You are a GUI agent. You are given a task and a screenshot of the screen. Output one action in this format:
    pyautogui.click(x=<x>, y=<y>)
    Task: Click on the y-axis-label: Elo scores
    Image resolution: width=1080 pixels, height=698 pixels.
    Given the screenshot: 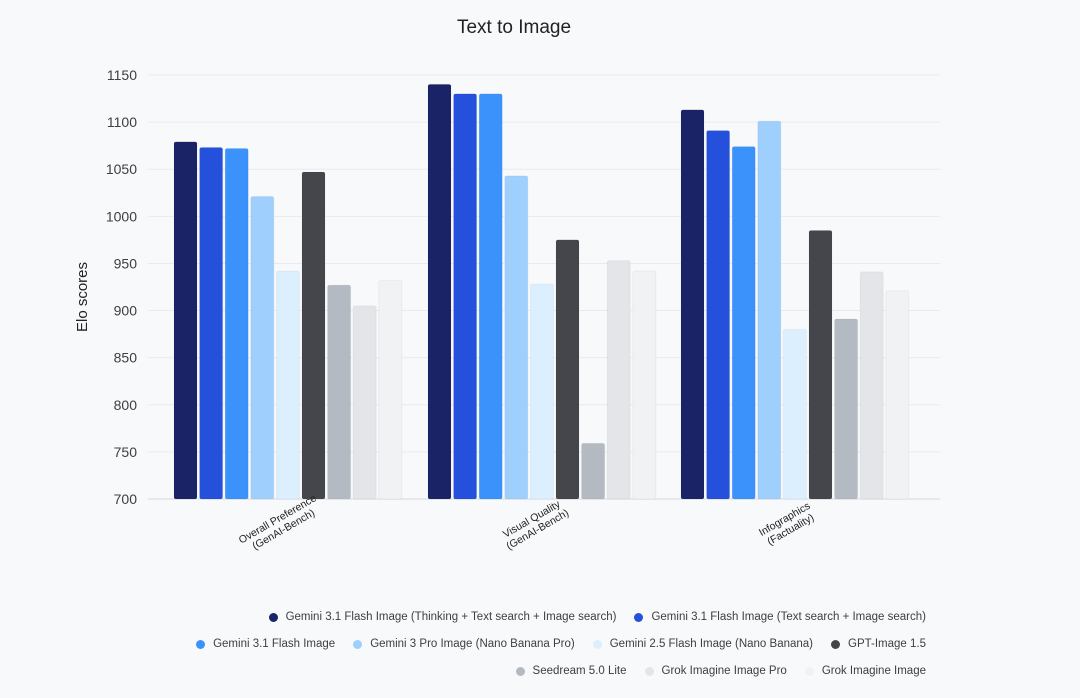 What is the action you would take?
    pyautogui.click(x=82, y=297)
    